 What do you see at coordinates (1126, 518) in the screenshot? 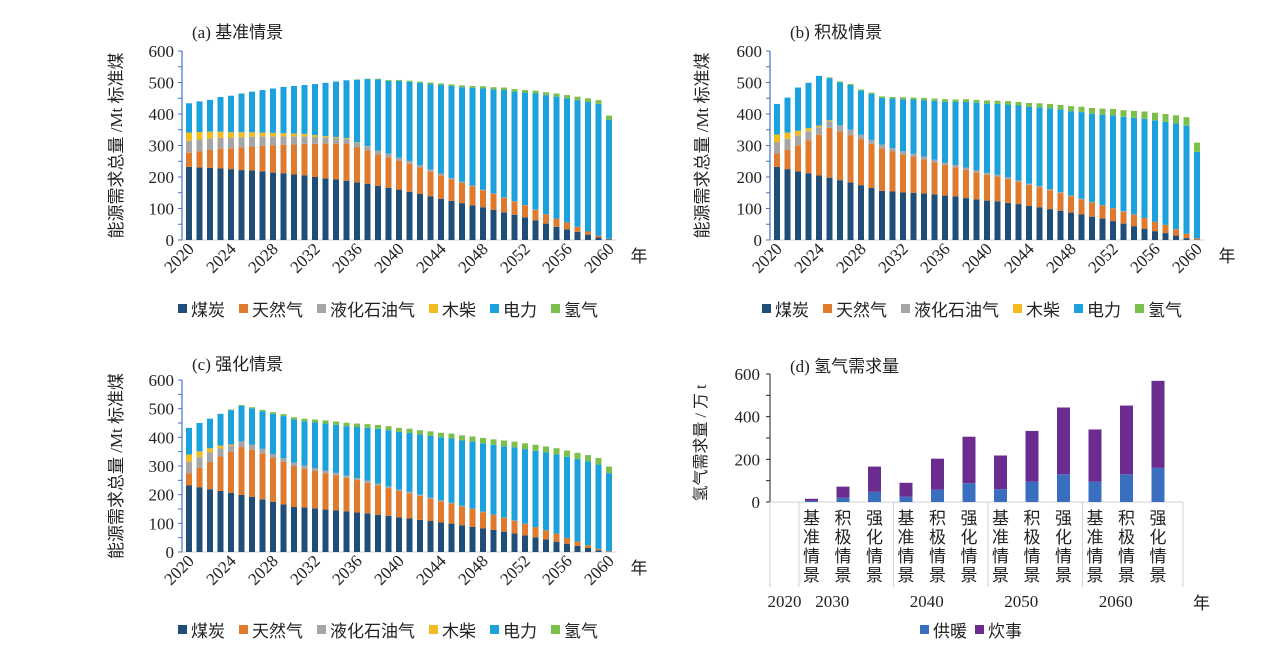
I see `category-label-char: 积` at bounding box center [1126, 518].